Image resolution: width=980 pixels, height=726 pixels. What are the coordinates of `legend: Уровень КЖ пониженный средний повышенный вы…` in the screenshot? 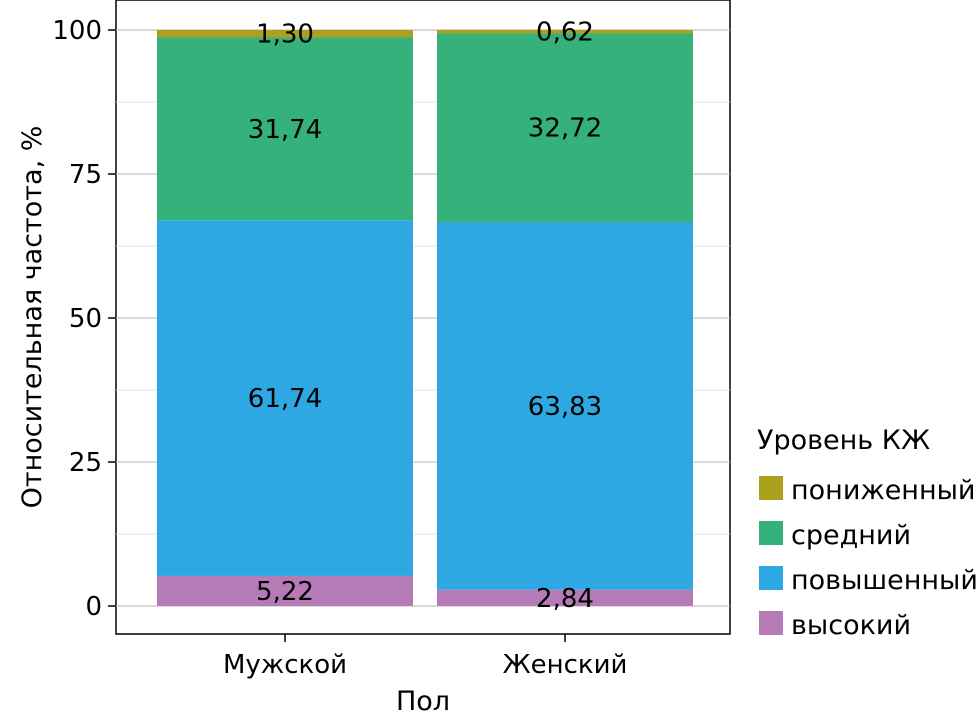 It's located at (867, 533).